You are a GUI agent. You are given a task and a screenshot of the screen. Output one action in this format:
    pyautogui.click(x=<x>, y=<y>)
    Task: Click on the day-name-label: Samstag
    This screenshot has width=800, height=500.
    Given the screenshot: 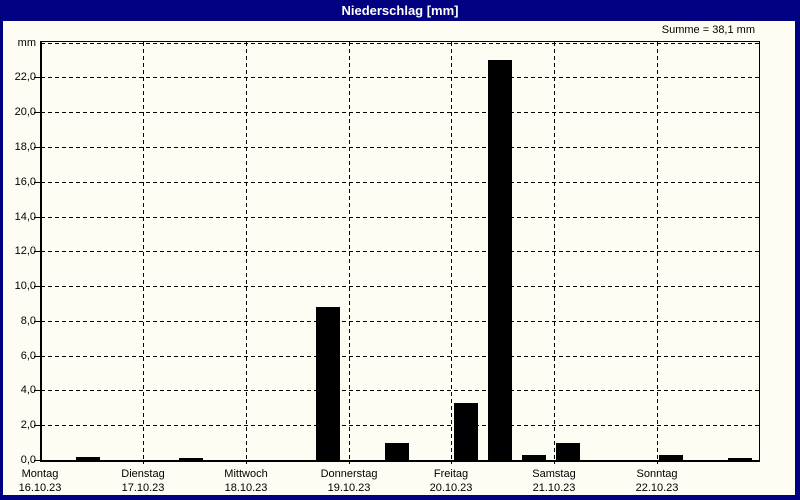 What is the action you would take?
    pyautogui.click(x=554, y=474)
    